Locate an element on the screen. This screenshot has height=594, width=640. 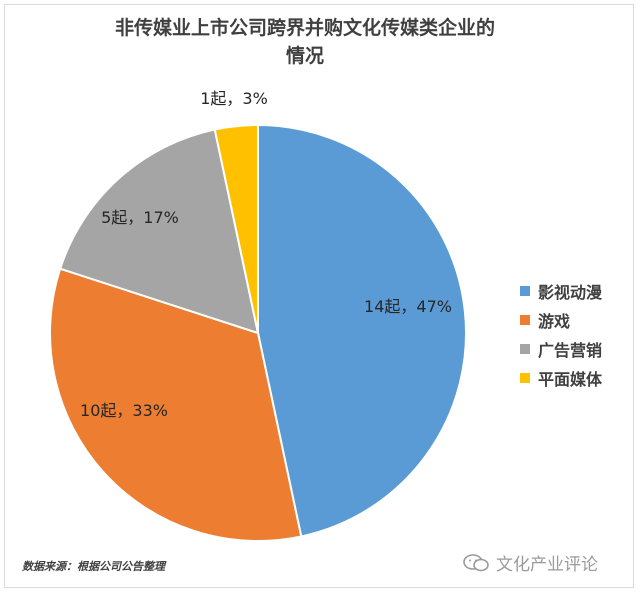
source-note: 数据来源：根据公司公告整理 is located at coordinates (93, 566).